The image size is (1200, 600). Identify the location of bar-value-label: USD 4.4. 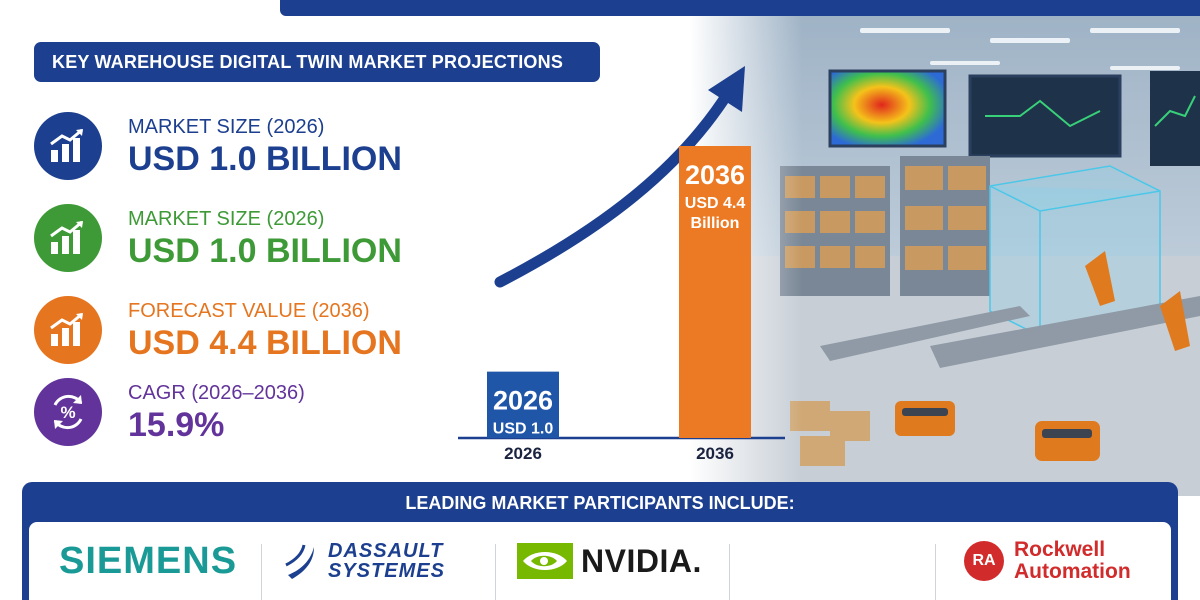
(715, 203).